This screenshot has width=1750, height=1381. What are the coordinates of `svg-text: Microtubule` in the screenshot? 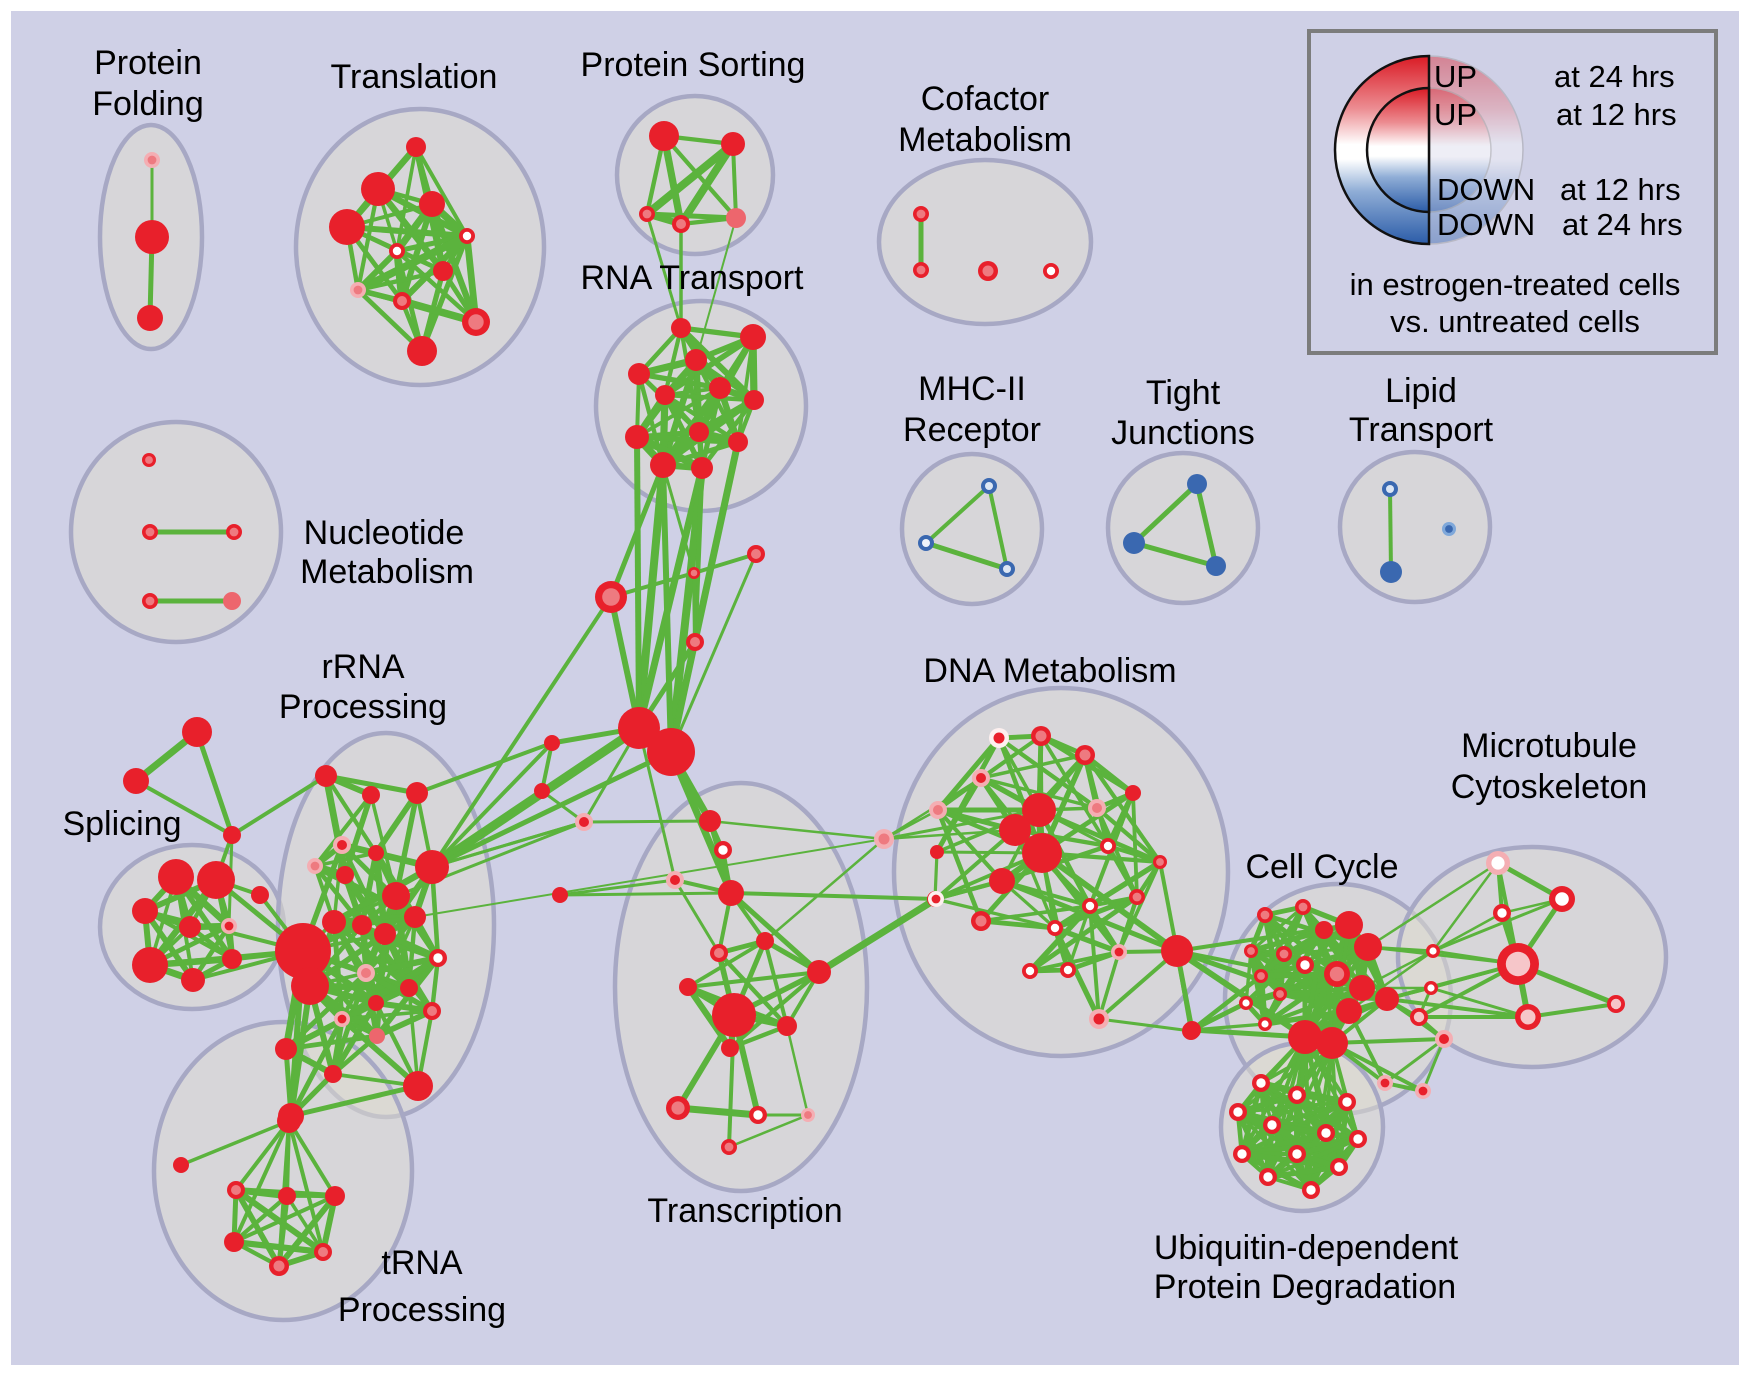 It's located at (1549, 746).